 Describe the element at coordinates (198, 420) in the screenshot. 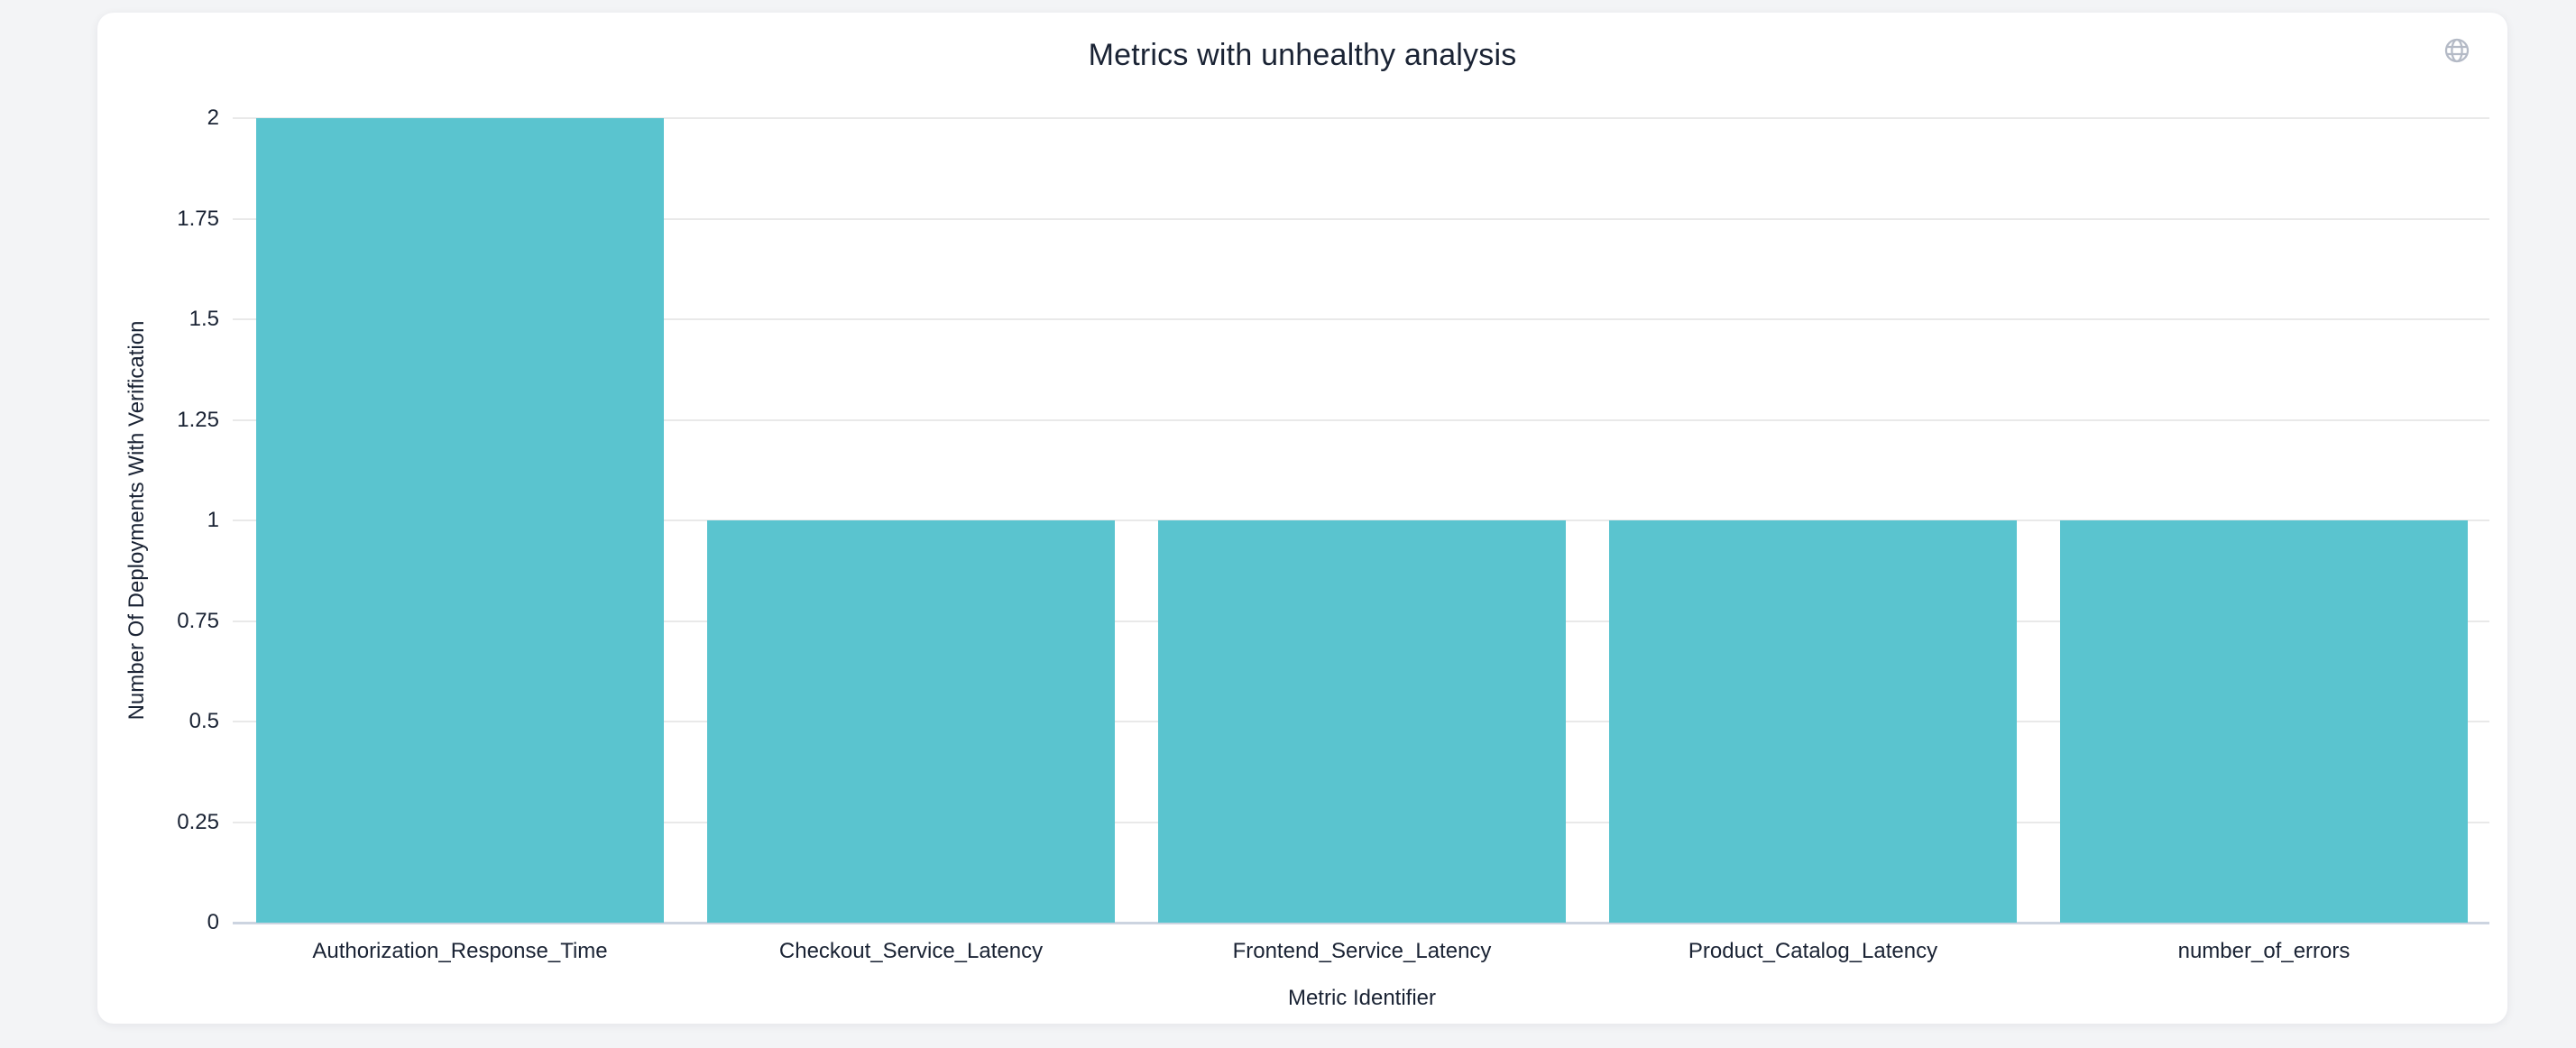

I see `y-tick-label: 1.25` at that location.